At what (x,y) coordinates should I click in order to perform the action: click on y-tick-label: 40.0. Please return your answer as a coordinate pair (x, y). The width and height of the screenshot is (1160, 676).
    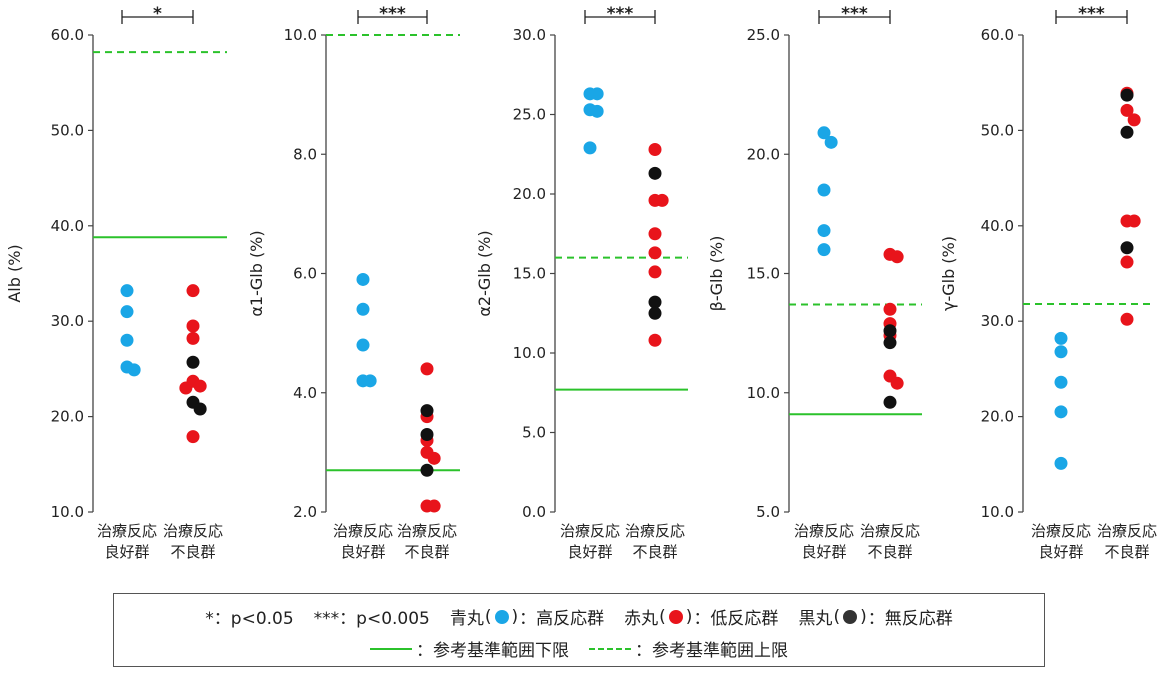
    Looking at the image, I should click on (997, 226).